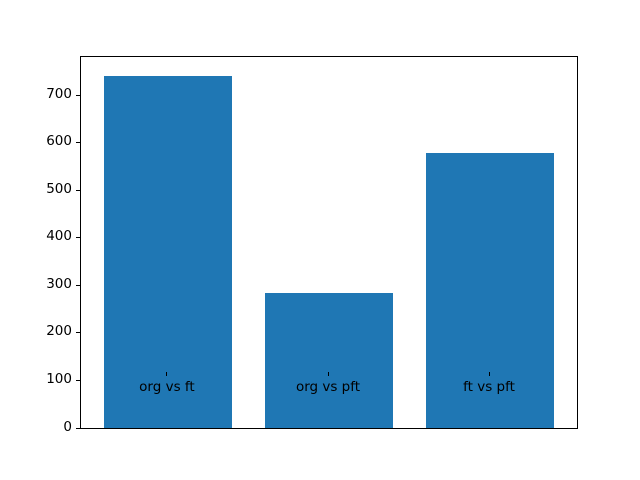 The width and height of the screenshot is (640, 480). What do you see at coordinates (59, 378) in the screenshot?
I see `y-tick-label: 100` at bounding box center [59, 378].